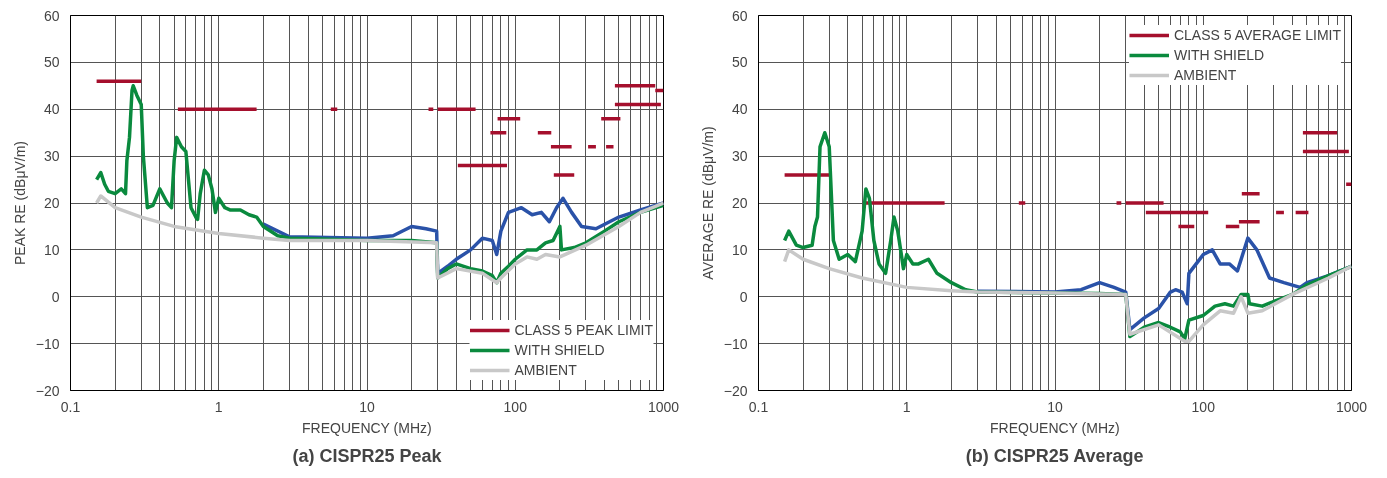  I want to click on text: (b) CISPR25 Average, so click(1054, 455).